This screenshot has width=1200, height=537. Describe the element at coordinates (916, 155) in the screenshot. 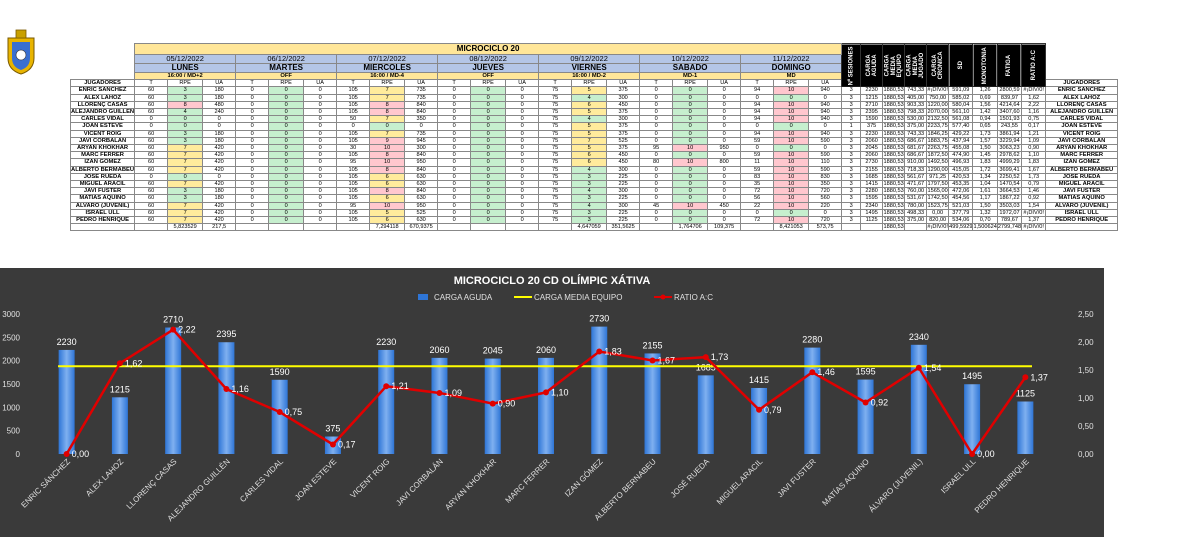

I see `stat-cell: 686,67` at that location.